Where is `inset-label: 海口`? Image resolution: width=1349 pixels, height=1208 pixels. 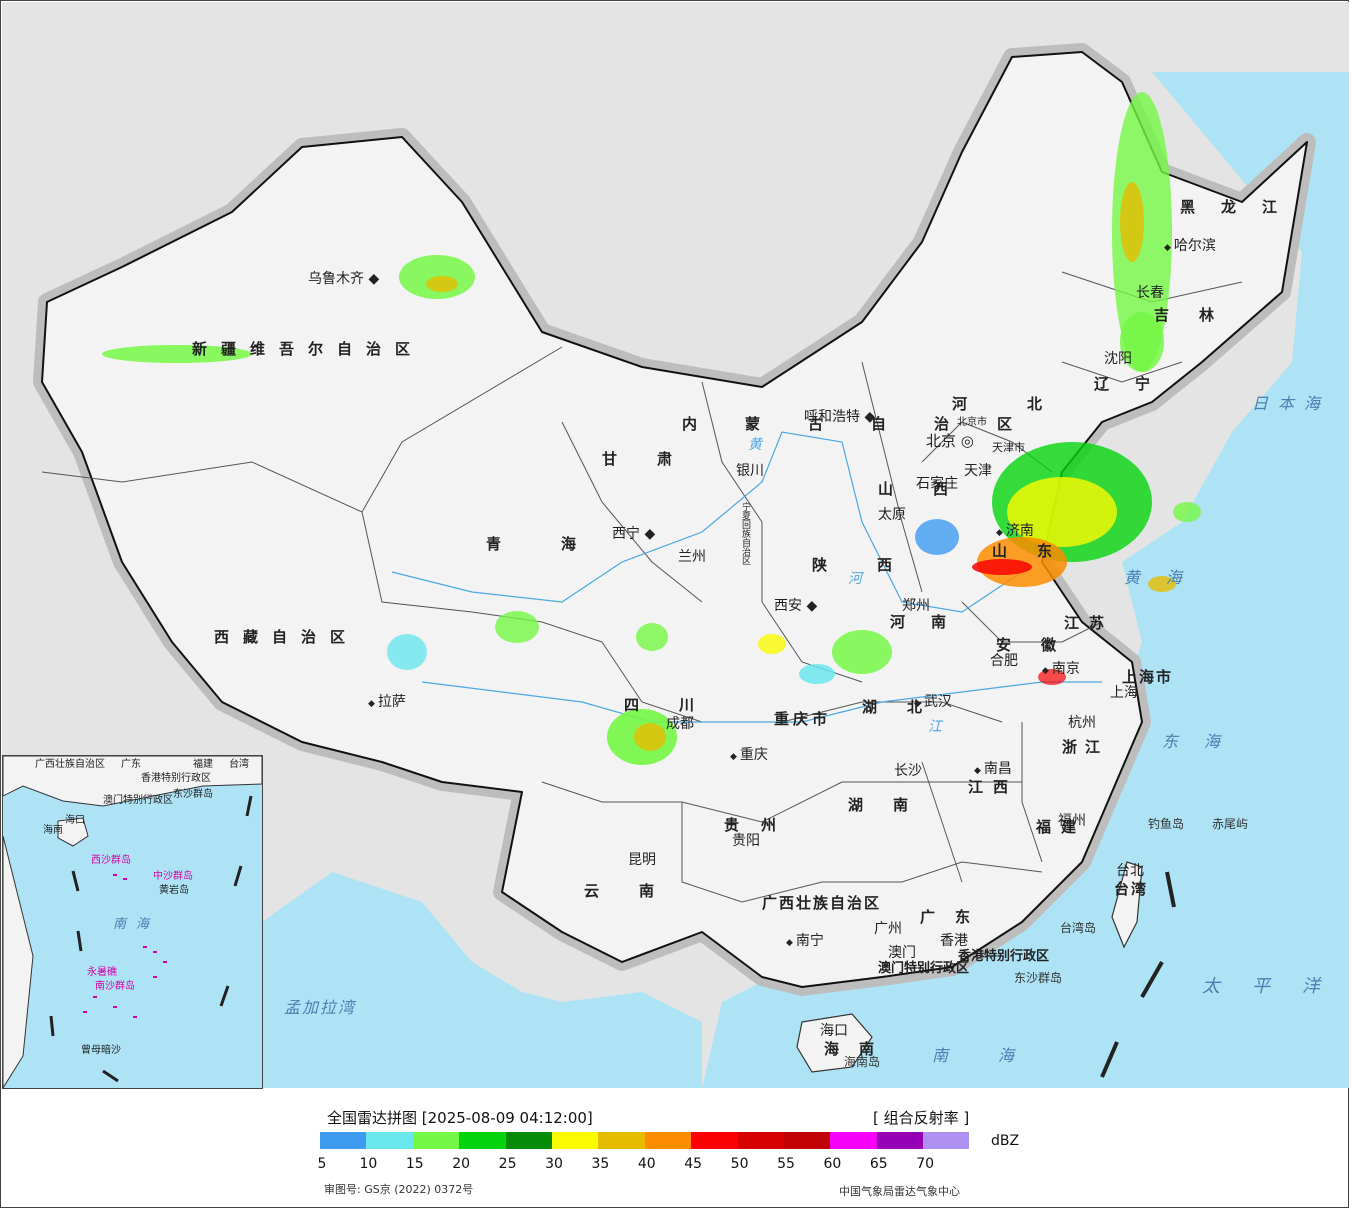
inset-label: 海口 is located at coordinates (75, 820).